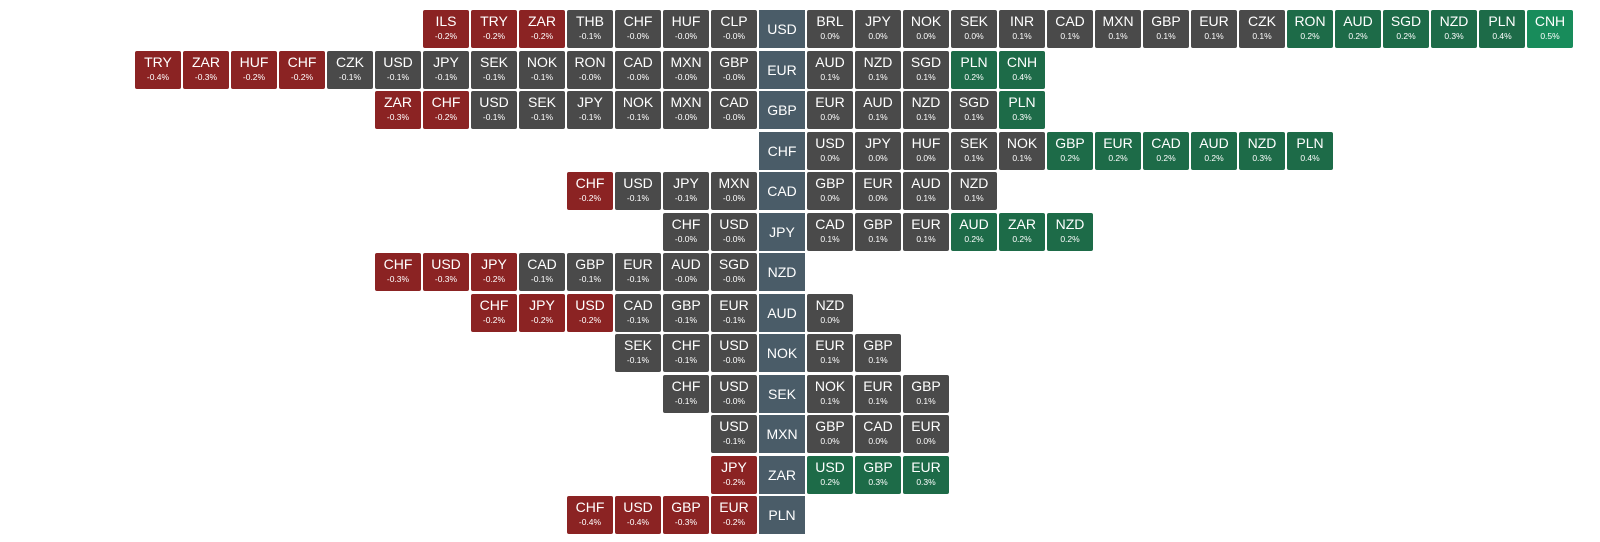 The width and height of the screenshot is (1600, 542). What do you see at coordinates (782, 232) in the screenshot?
I see `base-currency-jpy: JPY` at bounding box center [782, 232].